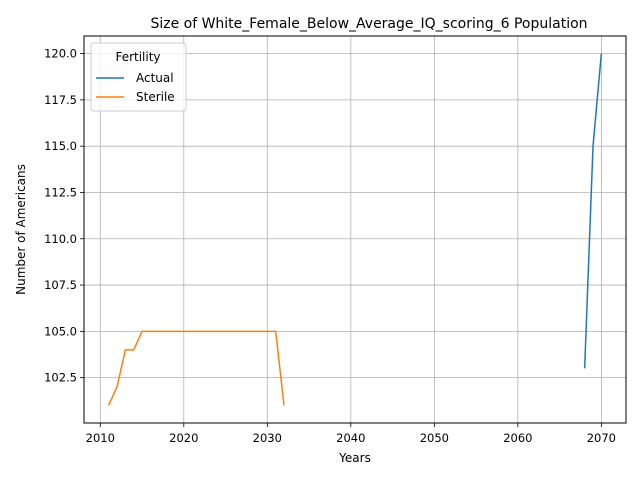 The height and width of the screenshot is (480, 640). I want to click on legend: Fertility Actual Sterile, so click(138, 77).